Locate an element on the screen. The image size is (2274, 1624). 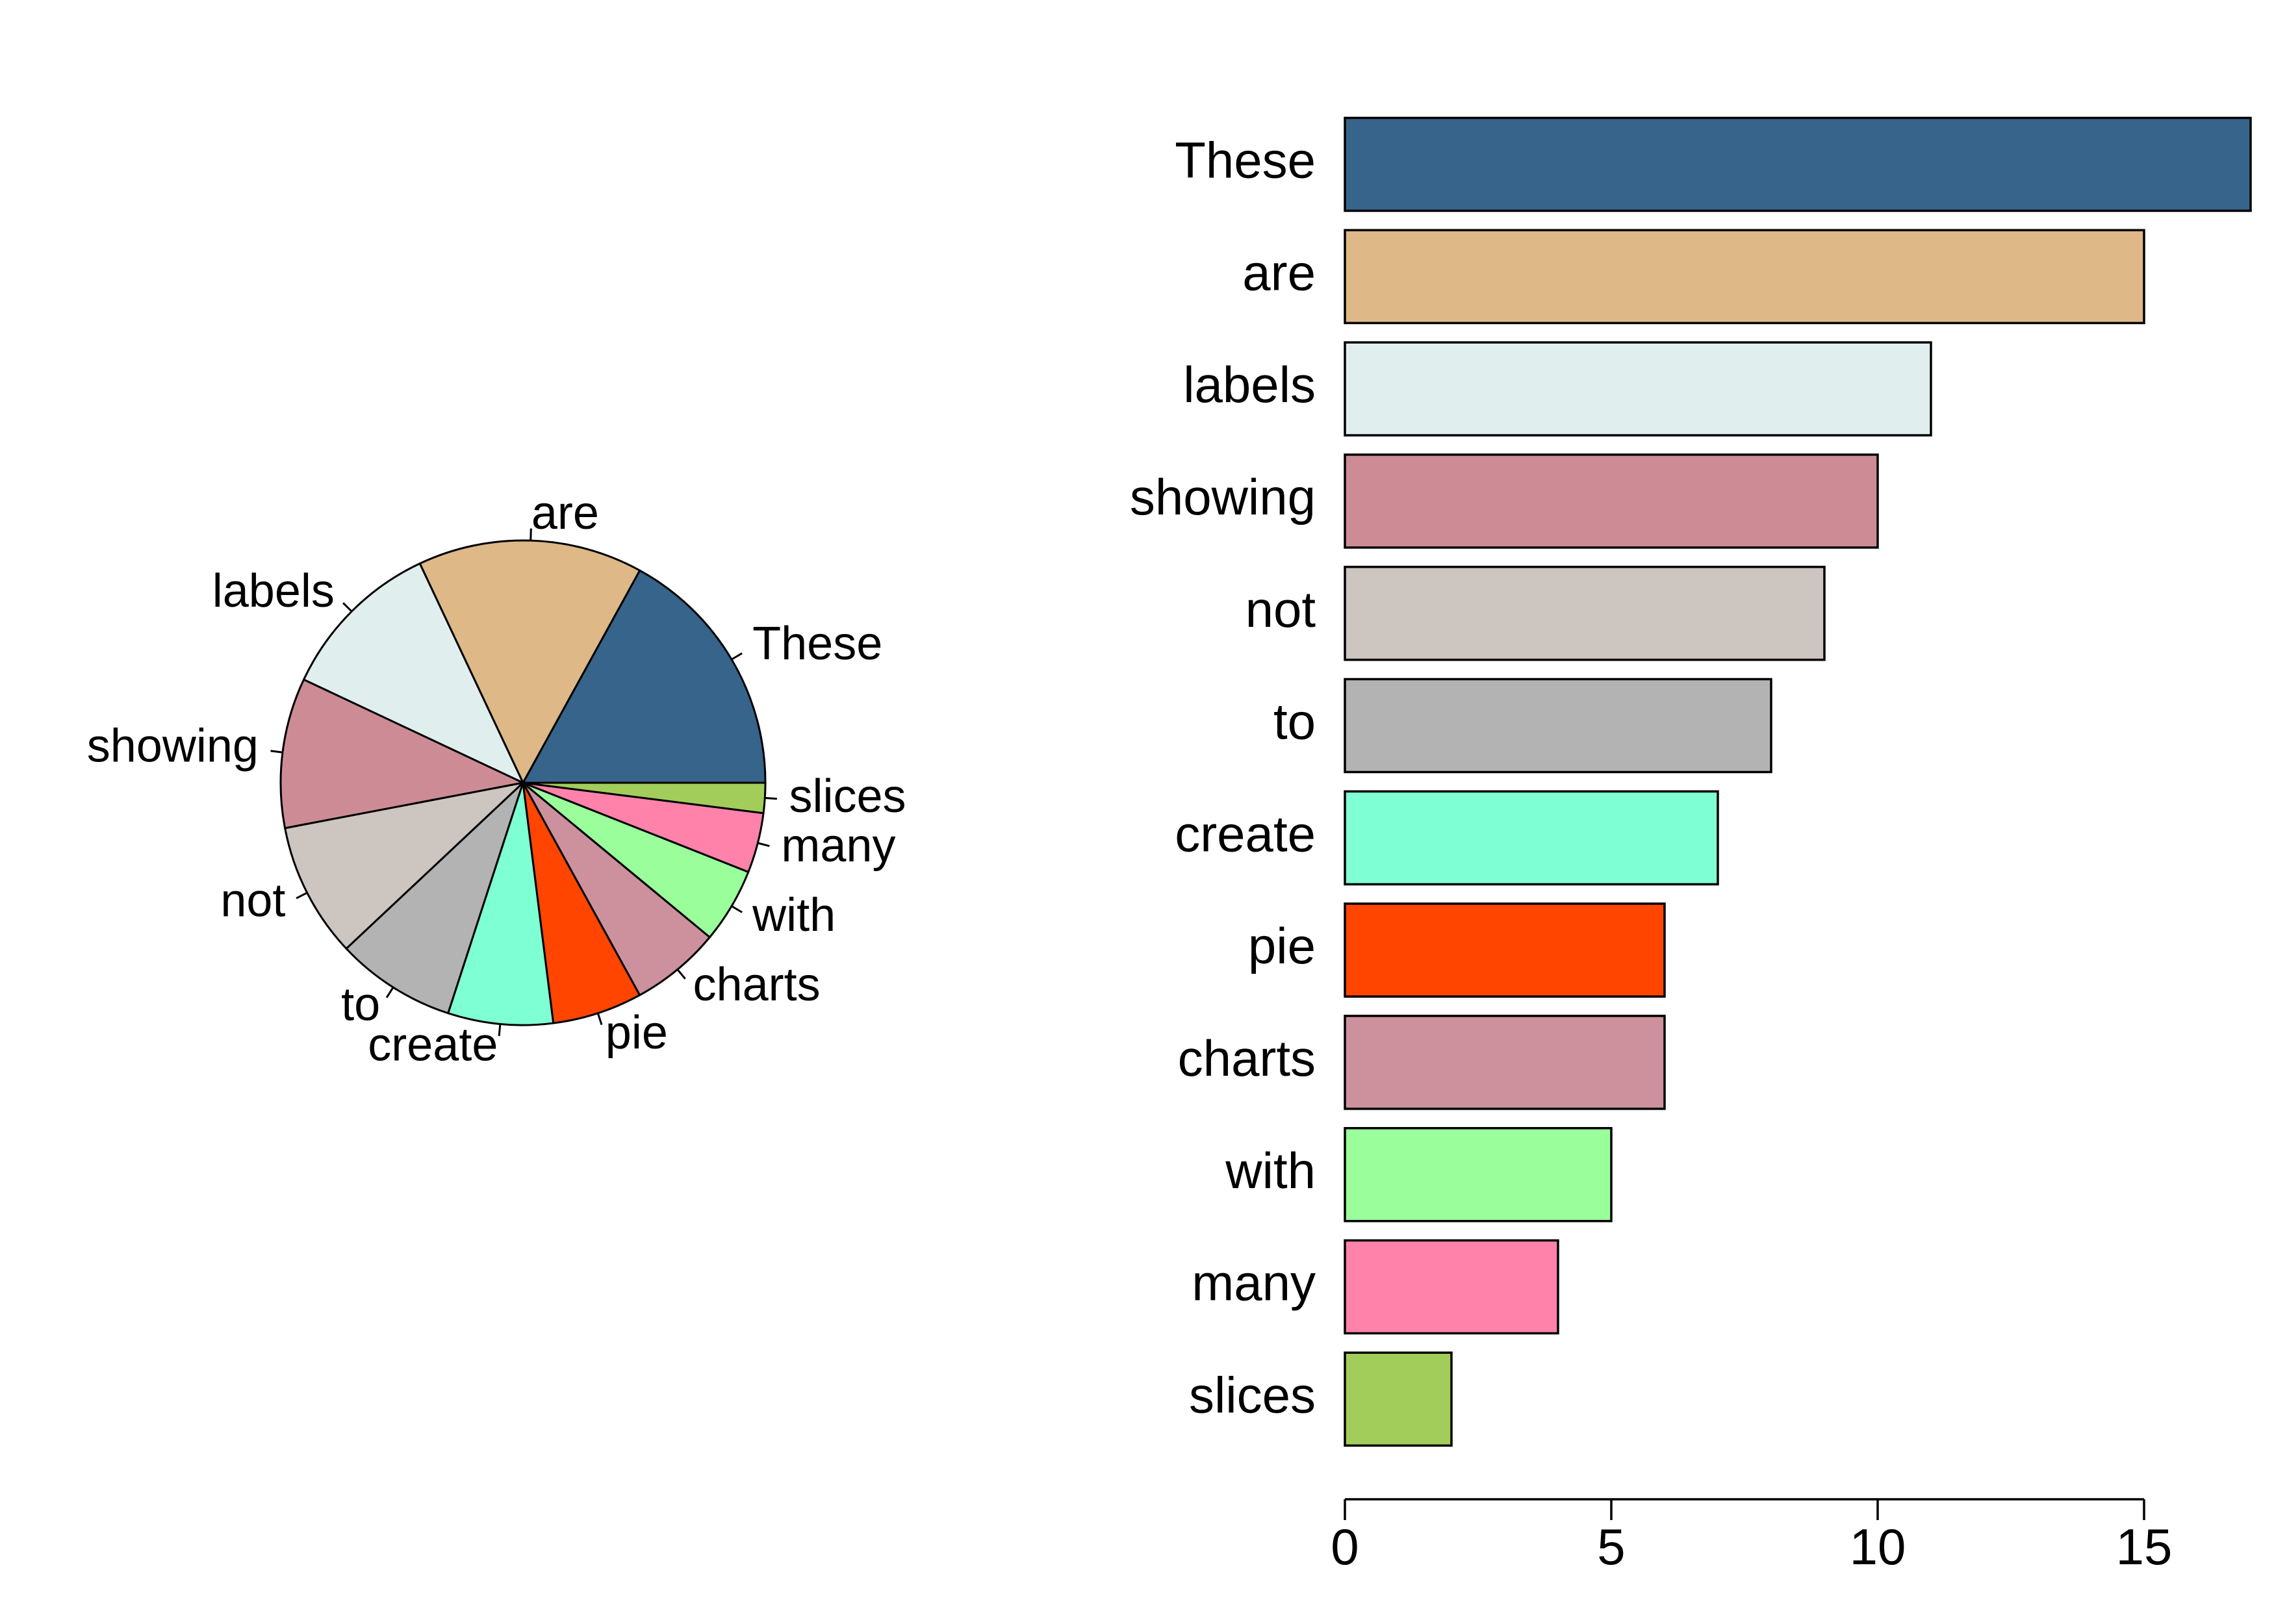
bar-label-with: with is located at coordinates (1270, 1170).